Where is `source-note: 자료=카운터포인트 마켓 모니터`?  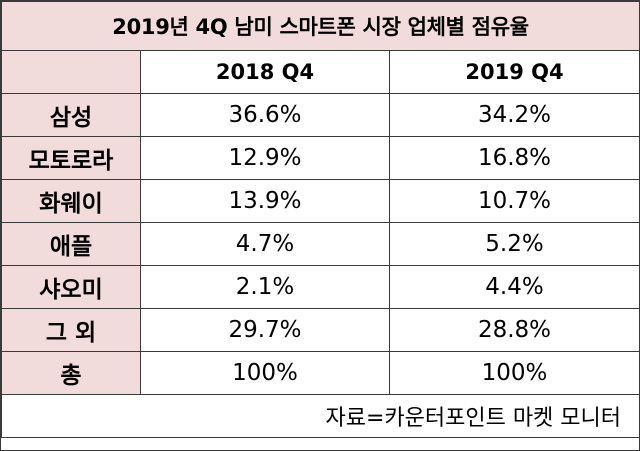 source-note: 자료=카운터포인트 마켓 모니터 is located at coordinates (320, 416).